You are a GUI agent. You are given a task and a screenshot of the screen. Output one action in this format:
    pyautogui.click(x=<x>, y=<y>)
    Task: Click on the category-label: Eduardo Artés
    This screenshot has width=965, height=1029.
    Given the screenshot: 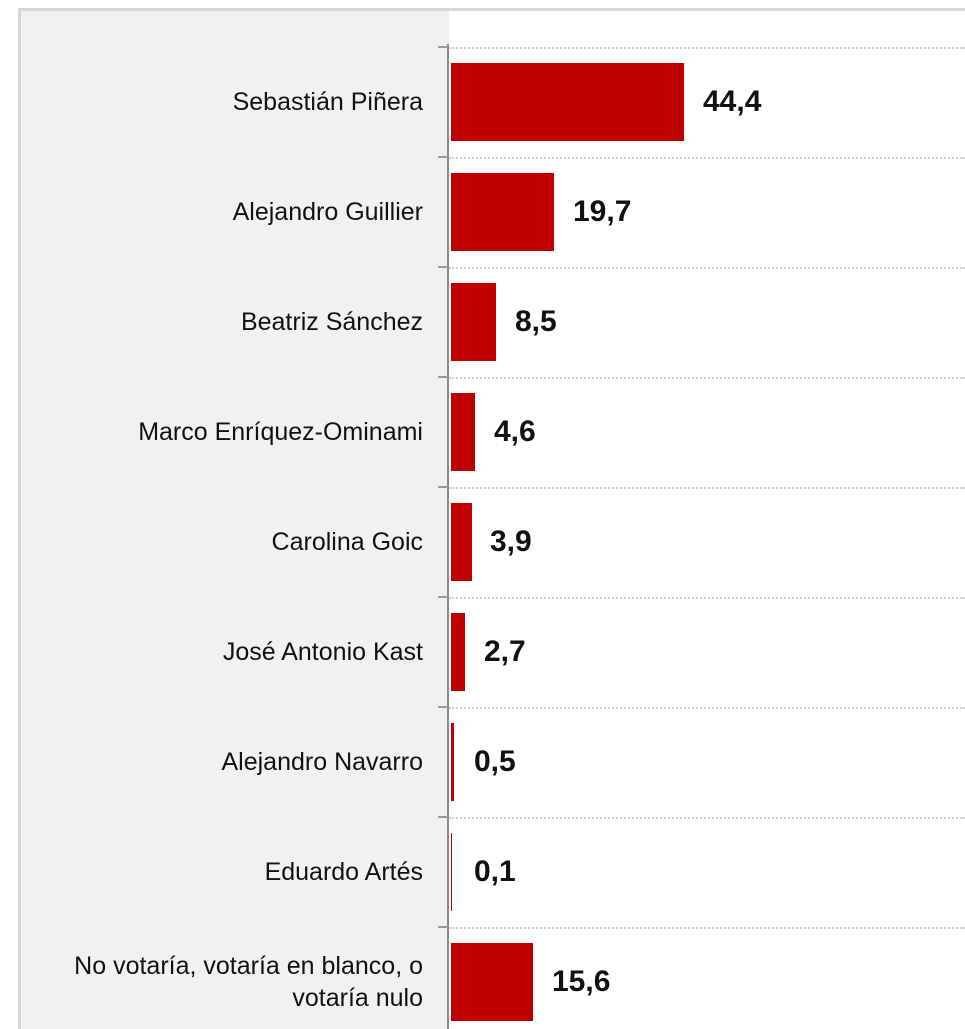 What is the action you would take?
    pyautogui.click(x=343, y=872)
    